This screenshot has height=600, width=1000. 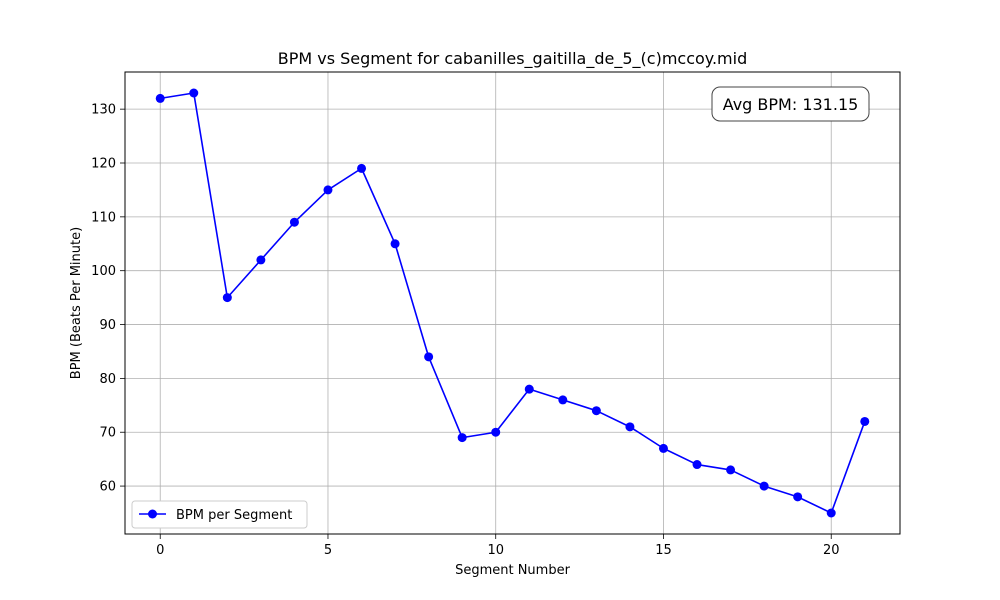 What do you see at coordinates (107, 325) in the screenshot?
I see `y-tick-label: 90` at bounding box center [107, 325].